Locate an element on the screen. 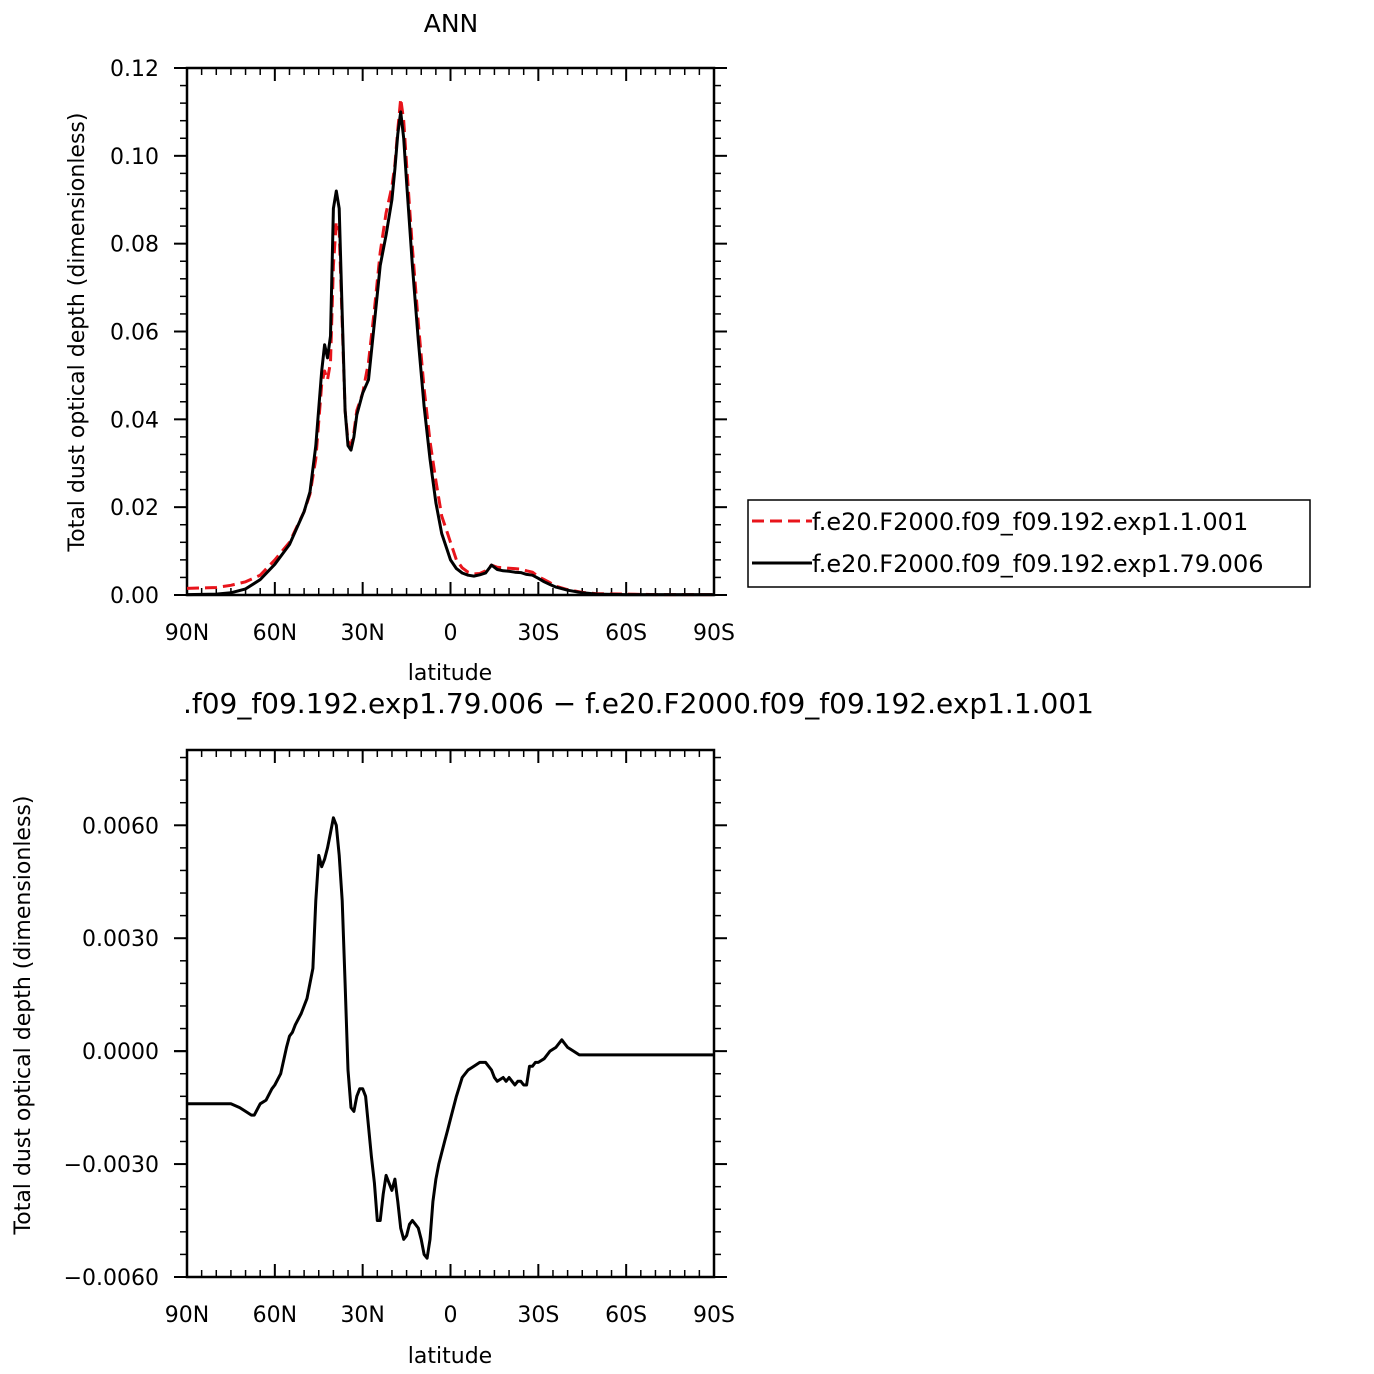 The width and height of the screenshot is (1374, 1374). y-tick-label: 0.04 is located at coordinates (134, 420).